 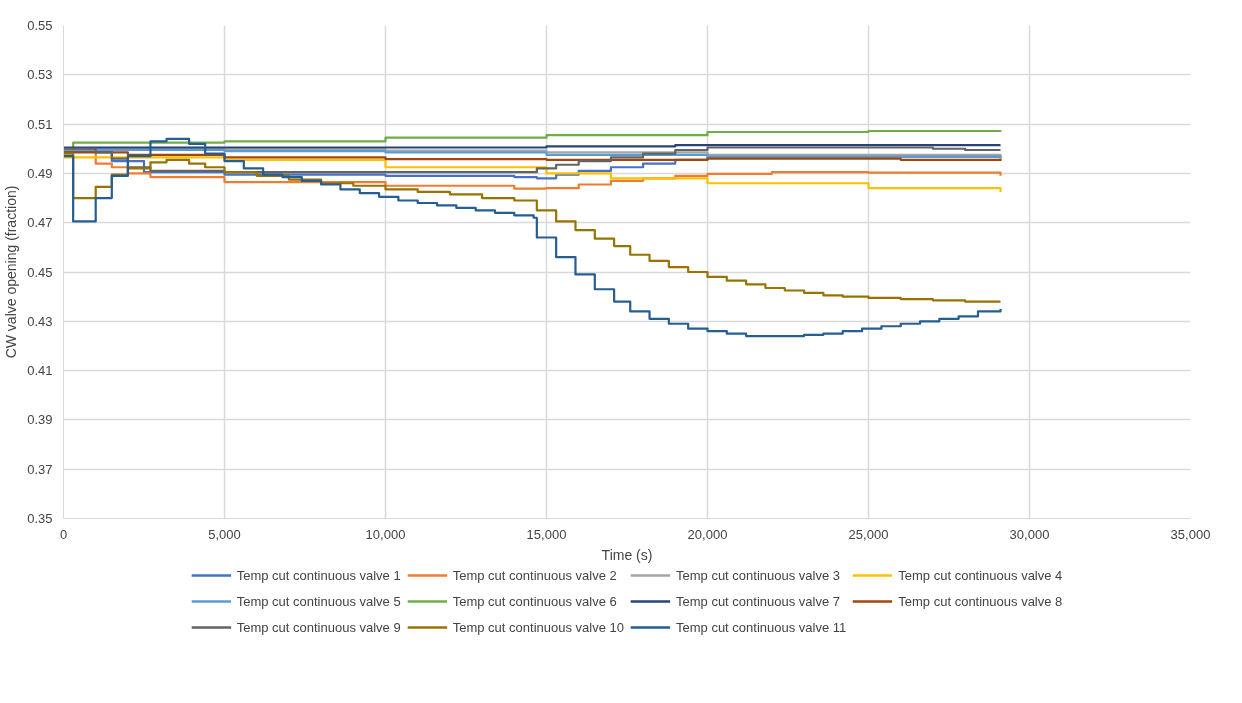 I want to click on y-tick-label: 0.55, so click(x=40, y=25).